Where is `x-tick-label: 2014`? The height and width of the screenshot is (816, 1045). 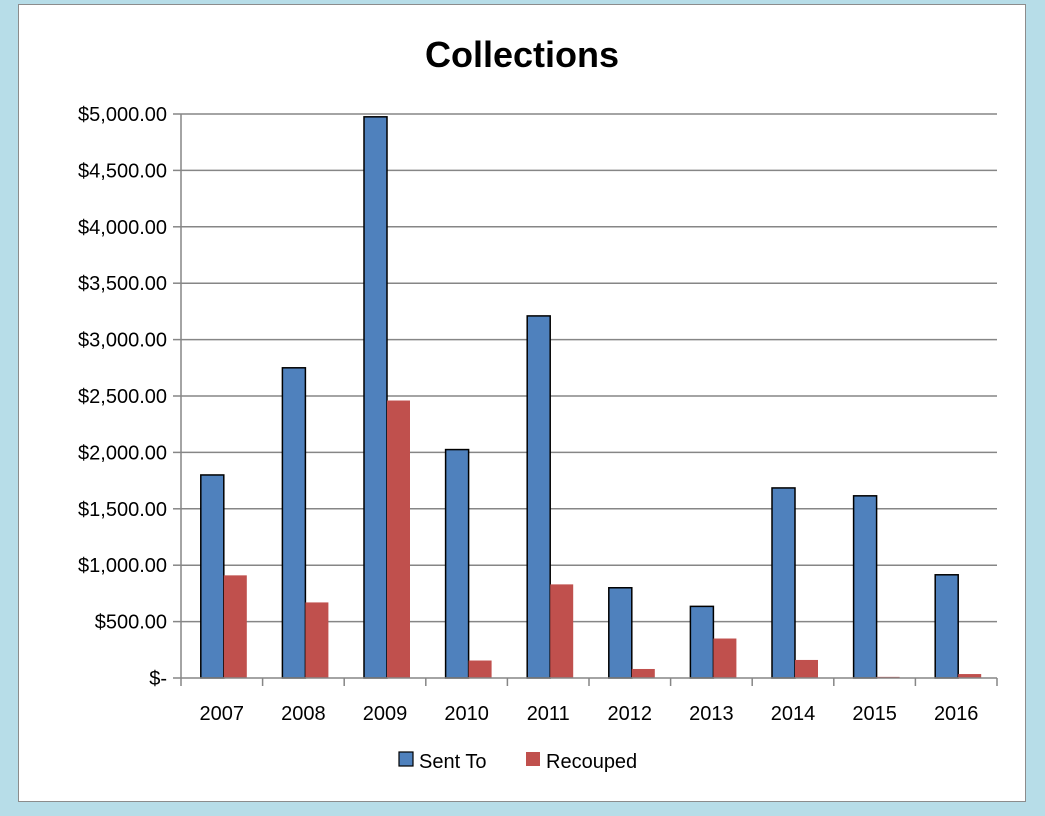 x-tick-label: 2014 is located at coordinates (793, 714).